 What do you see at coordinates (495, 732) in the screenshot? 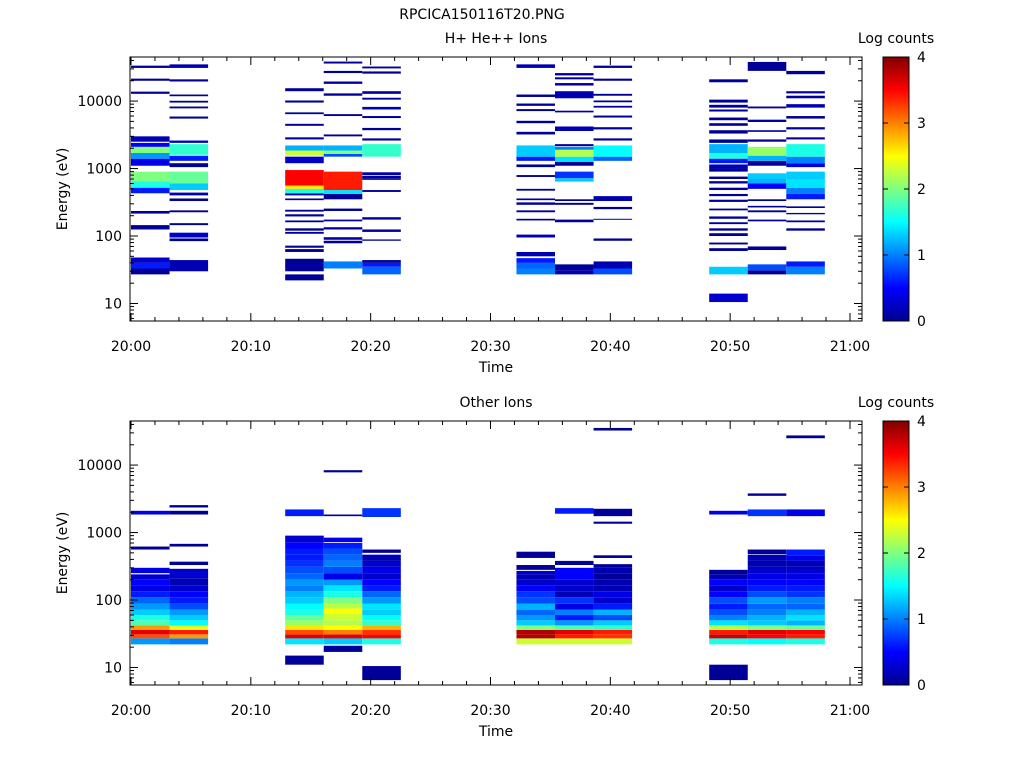
I see `x-axis-label: Time` at bounding box center [495, 732].